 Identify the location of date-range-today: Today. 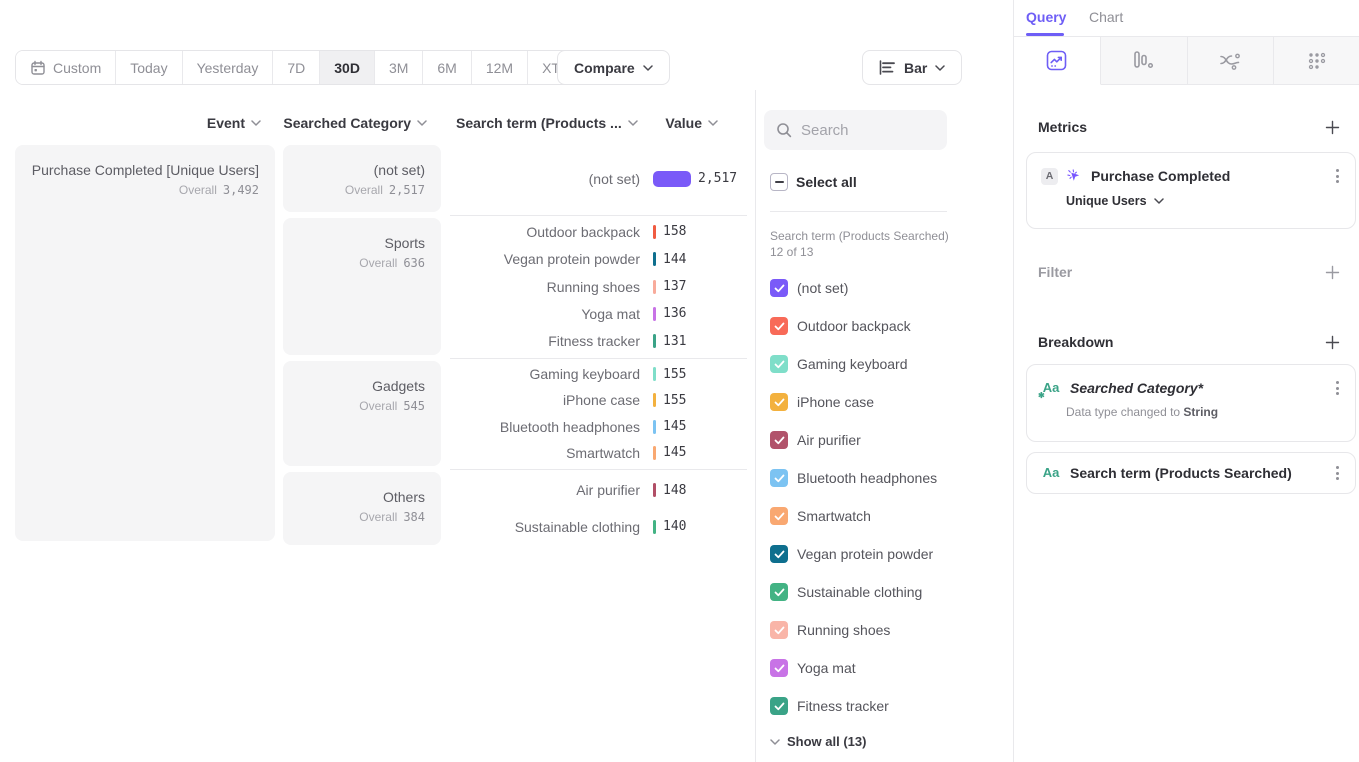
(149, 67).